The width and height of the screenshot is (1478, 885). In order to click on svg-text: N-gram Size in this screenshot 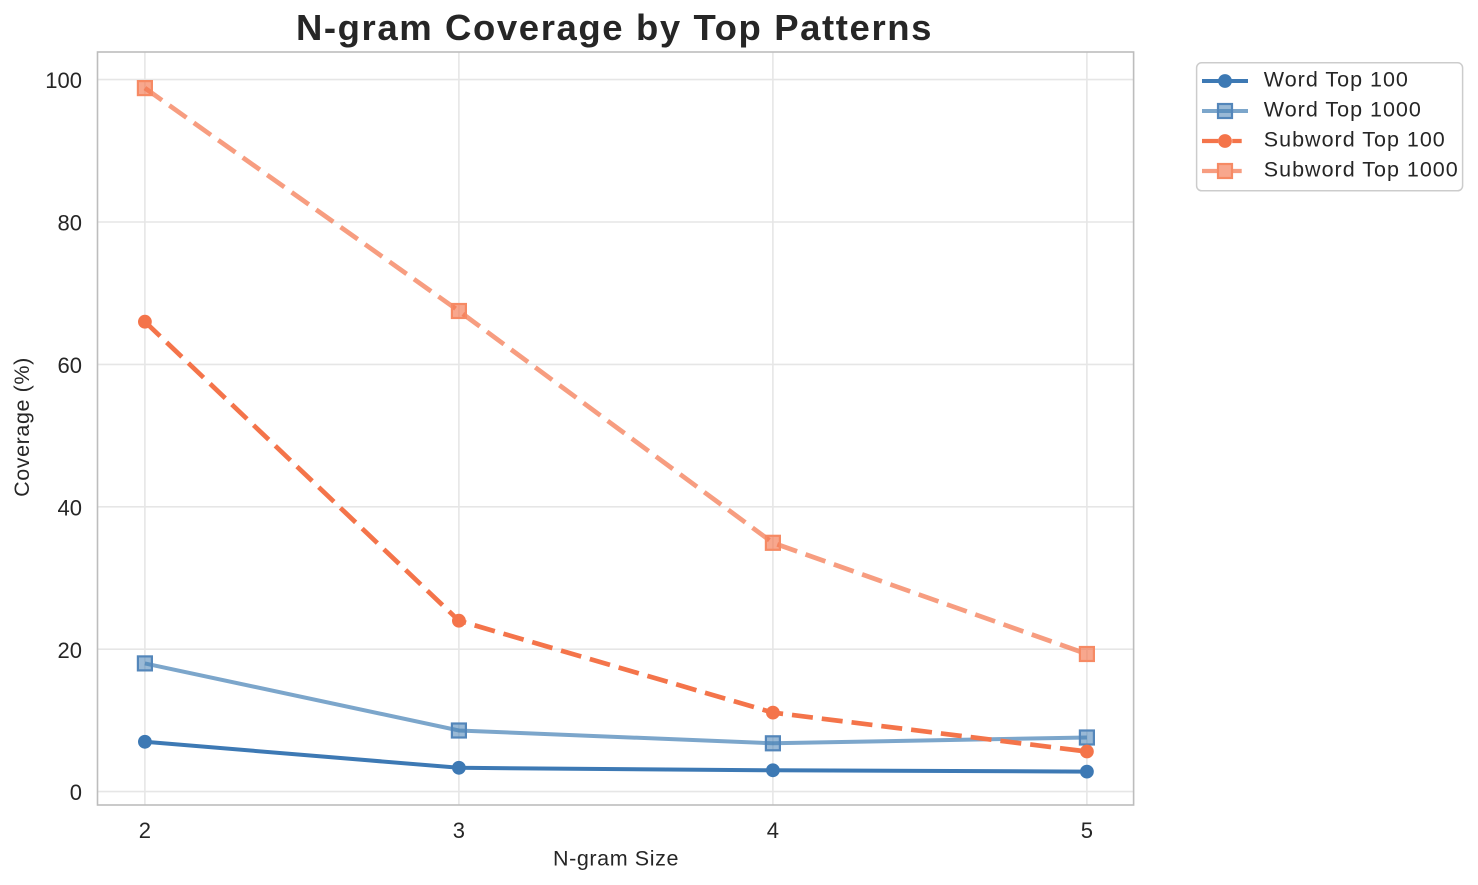, I will do `click(616, 859)`.